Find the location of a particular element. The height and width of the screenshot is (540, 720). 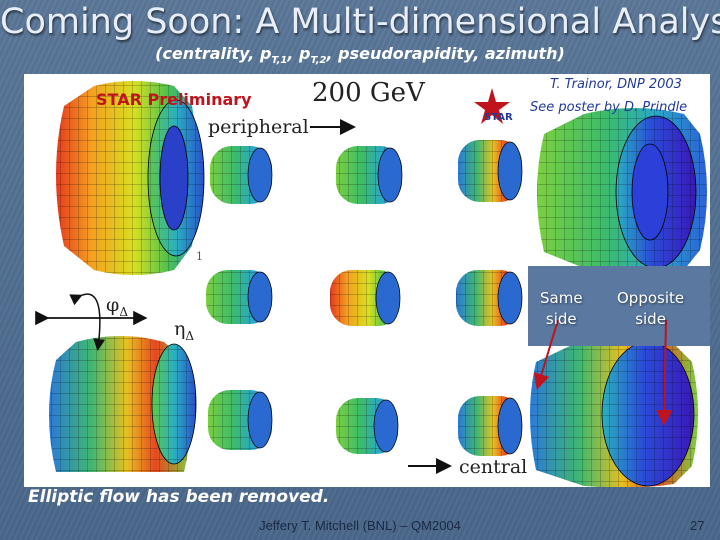

opposite-side-line-2: side is located at coordinates (650, 319).